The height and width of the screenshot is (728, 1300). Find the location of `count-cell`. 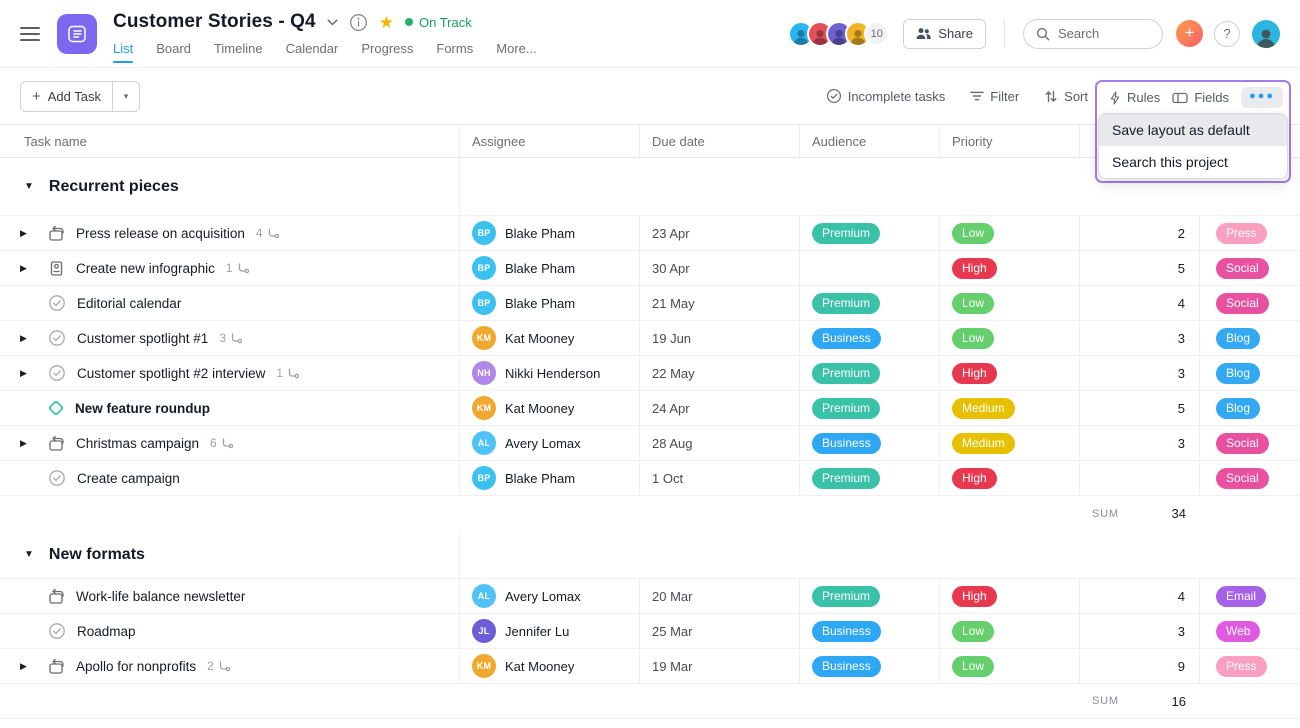

count-cell is located at coordinates (1140, 478).